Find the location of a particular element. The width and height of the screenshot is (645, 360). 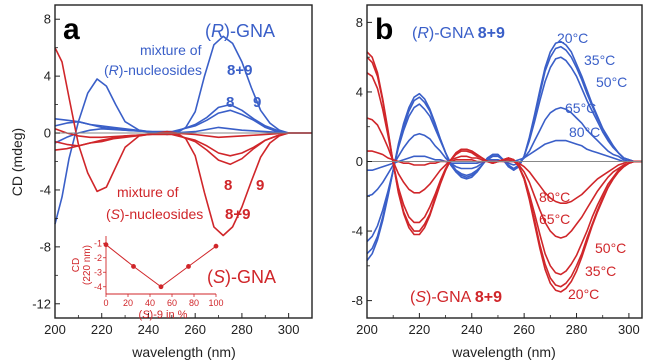

inset-y-tick-label: -4 is located at coordinates (98, 287).